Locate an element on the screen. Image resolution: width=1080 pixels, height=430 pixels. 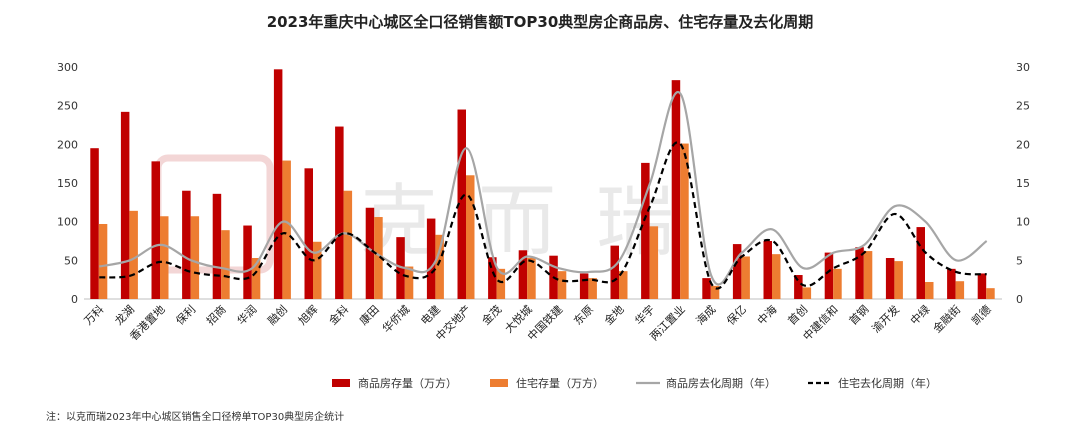
right-axis-tick-label: 30 is located at coordinates (1023, 67).